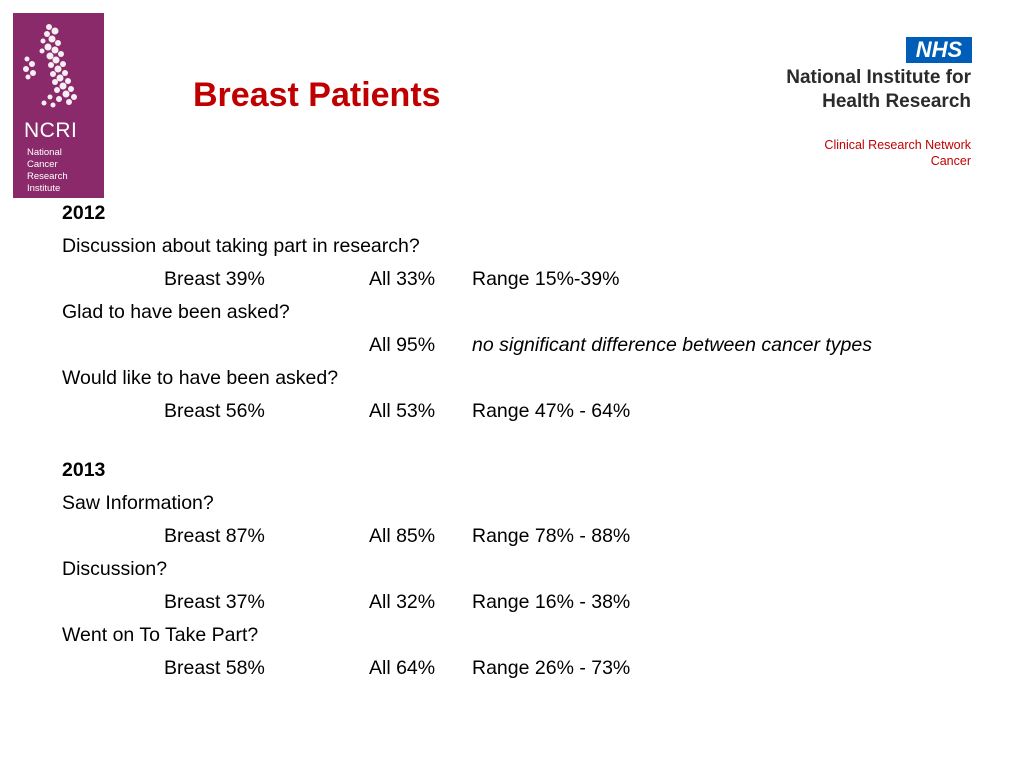 This screenshot has width=1024, height=768. I want to click on breast-value: Breast 39%, so click(214, 279).